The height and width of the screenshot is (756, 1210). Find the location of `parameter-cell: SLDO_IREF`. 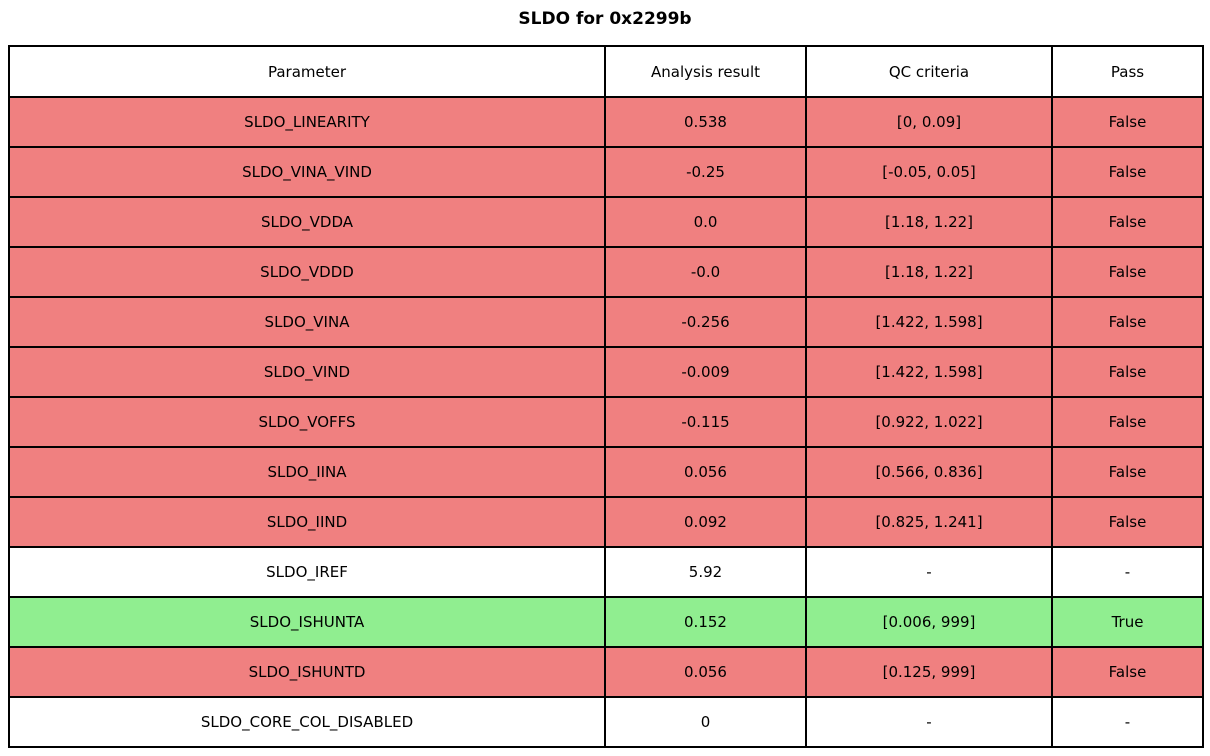

parameter-cell: SLDO_IREF is located at coordinates (307, 572).